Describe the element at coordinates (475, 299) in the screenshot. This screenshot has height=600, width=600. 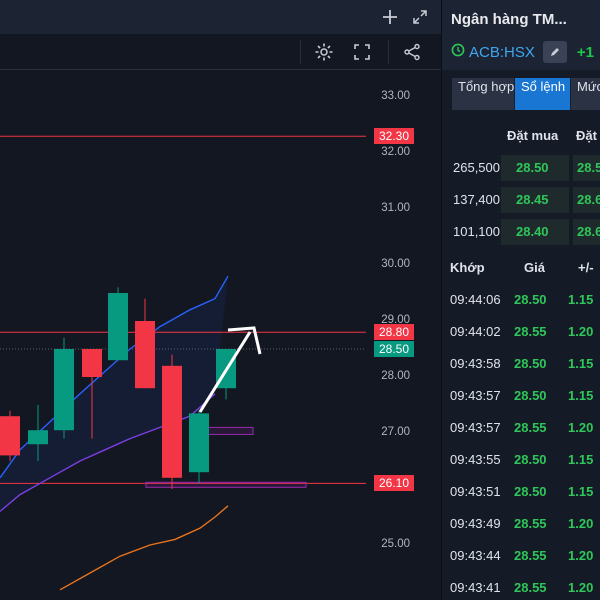
I see `trade-time: 09:44:06` at that location.